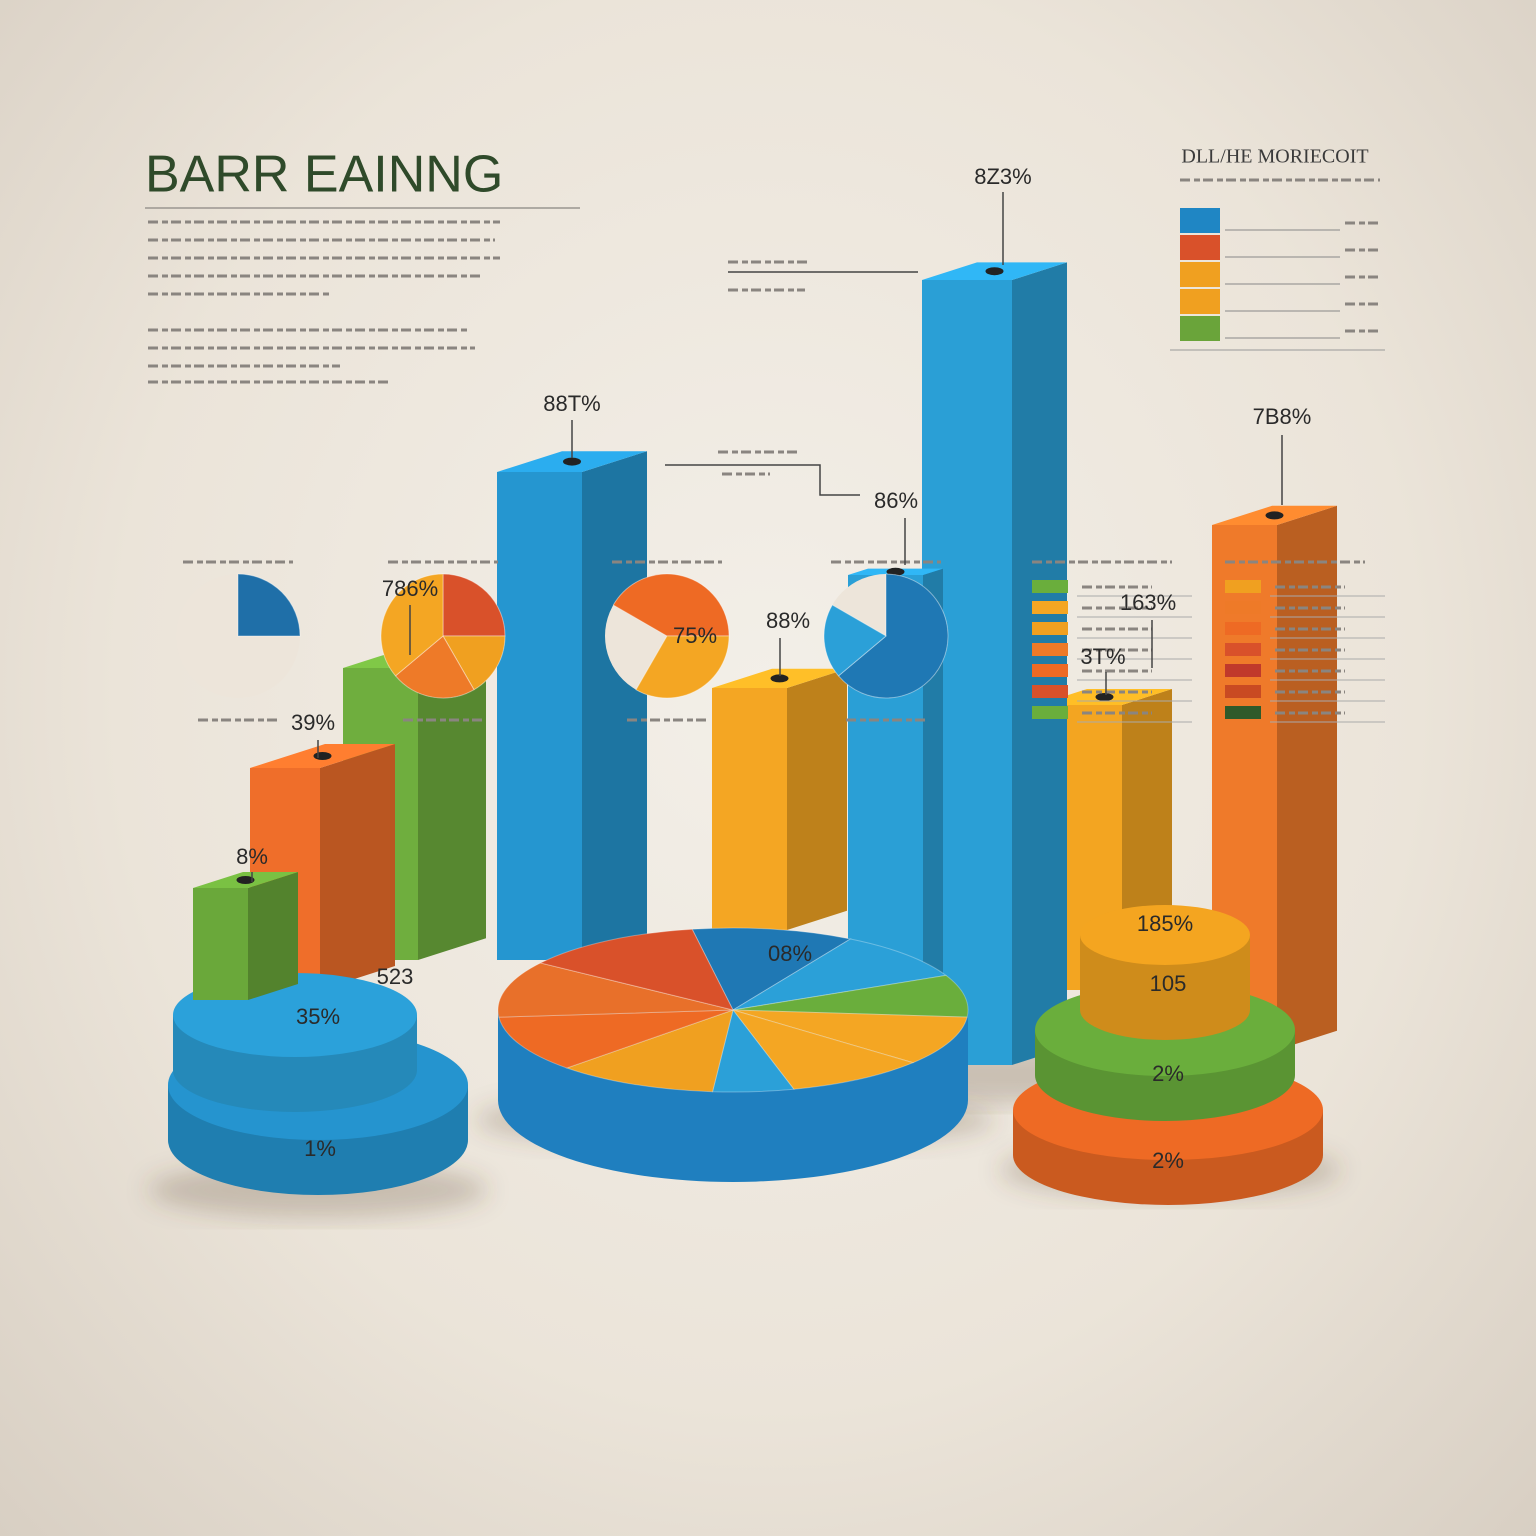 This screenshot has height=1536, width=1536. I want to click on value-label: 7B8%, so click(1282, 416).